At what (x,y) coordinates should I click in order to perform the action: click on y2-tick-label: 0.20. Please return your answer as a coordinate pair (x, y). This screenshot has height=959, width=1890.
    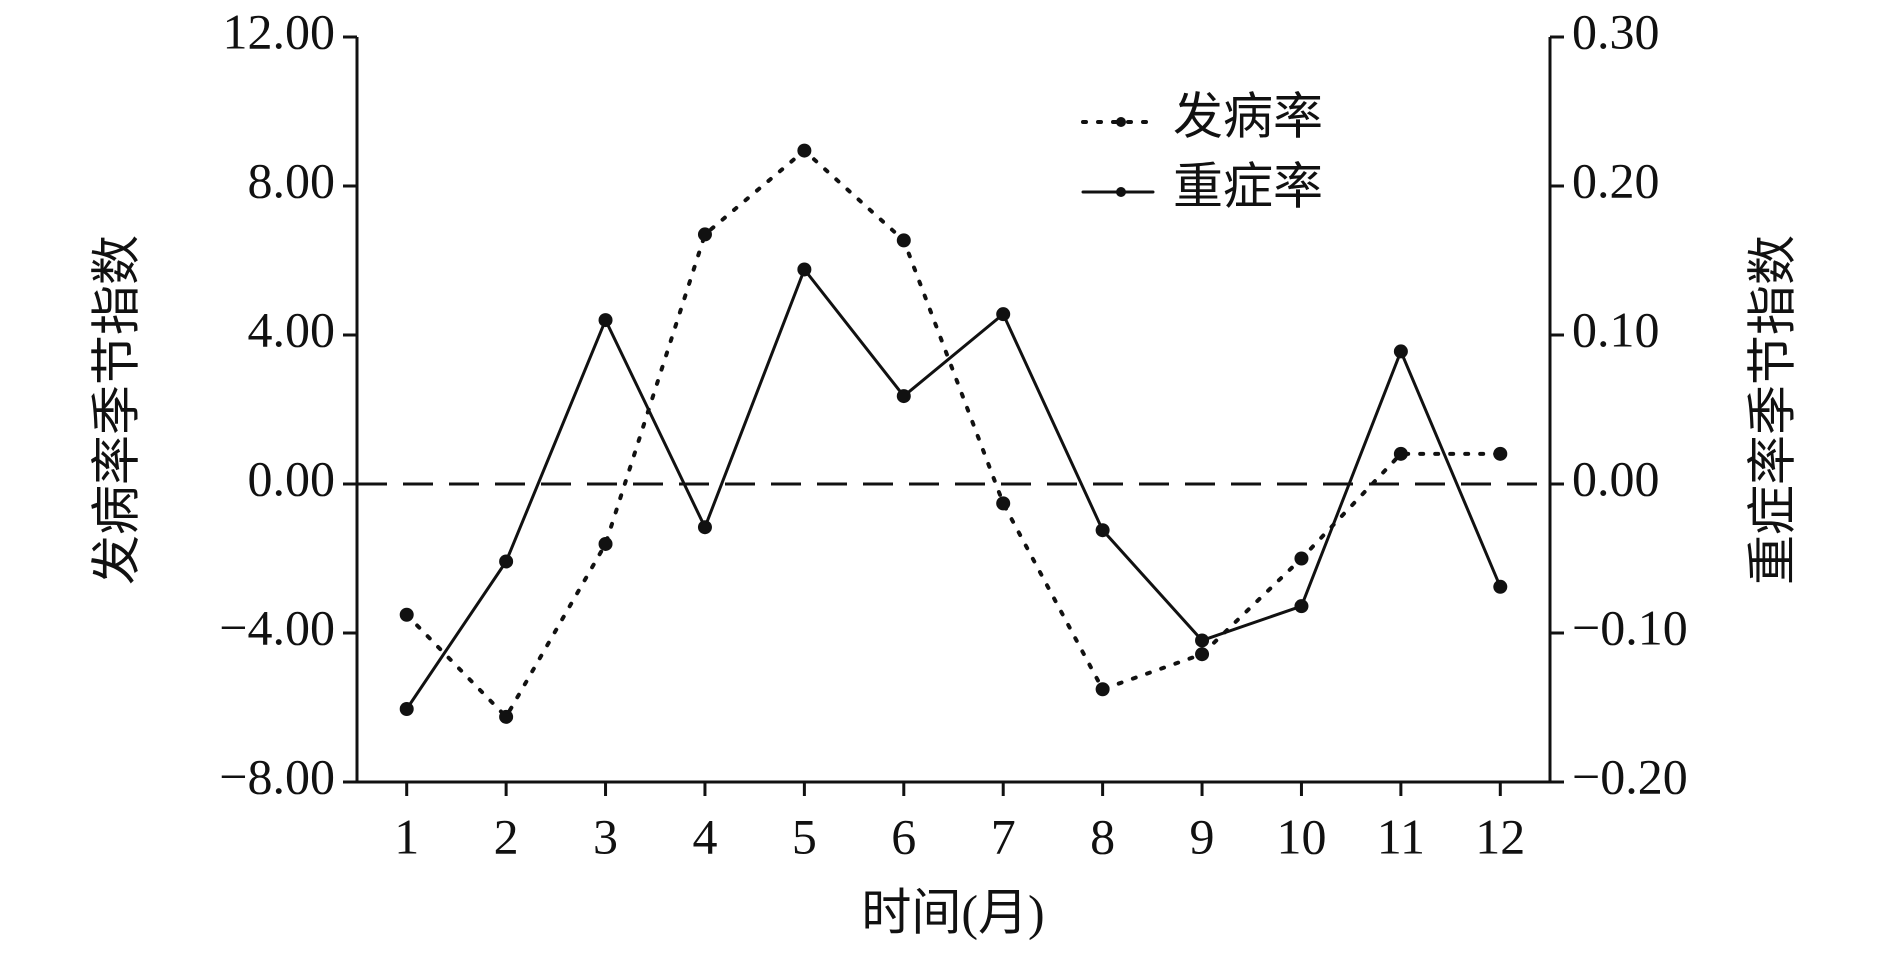
    Looking at the image, I should click on (1616, 180).